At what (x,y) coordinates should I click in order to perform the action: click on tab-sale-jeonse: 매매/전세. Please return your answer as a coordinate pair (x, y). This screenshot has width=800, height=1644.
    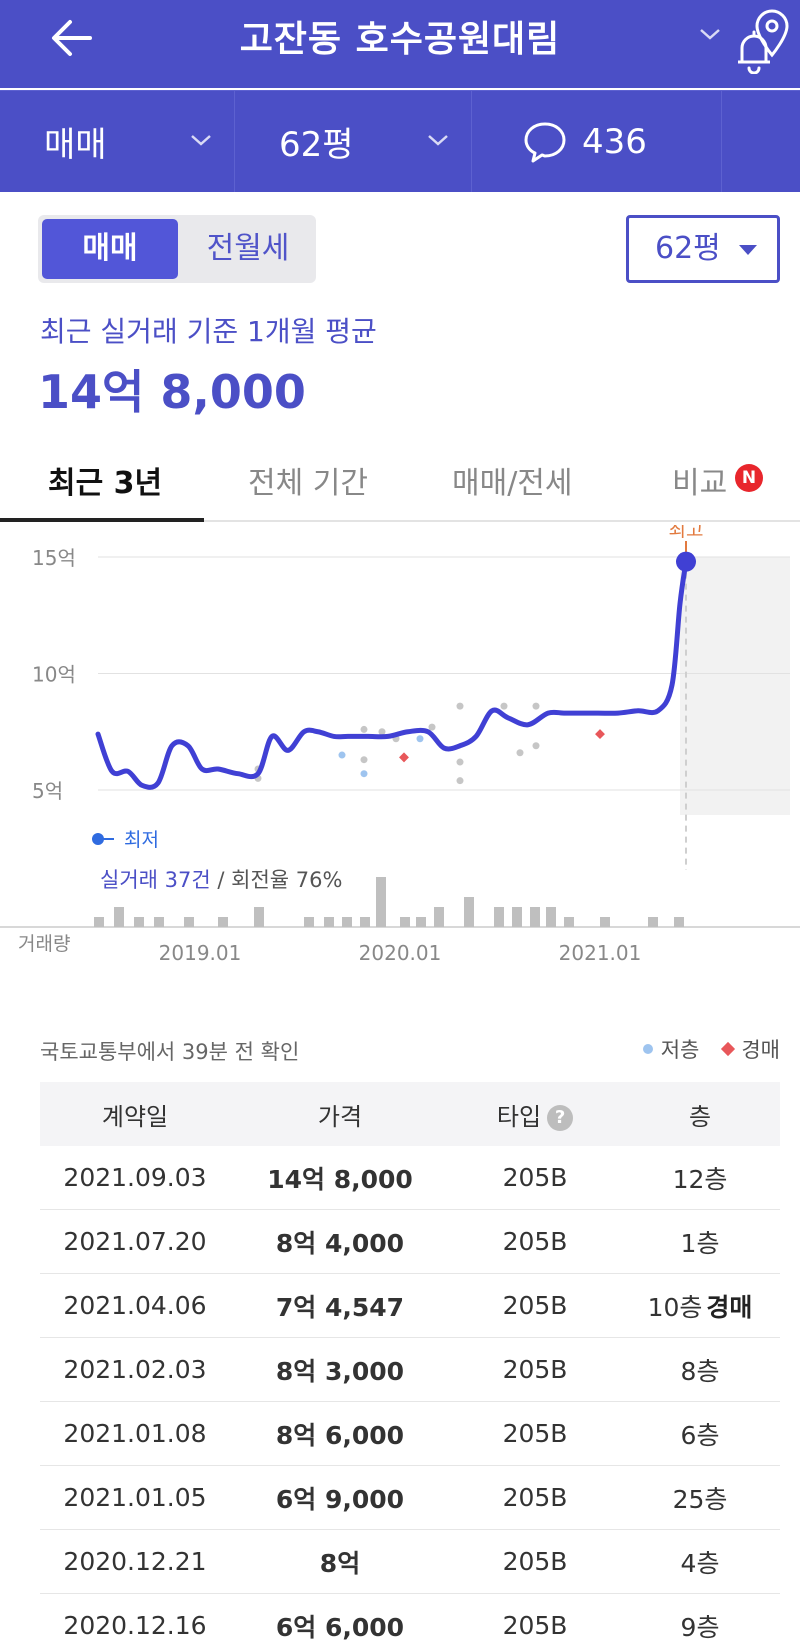
    Looking at the image, I should click on (512, 483).